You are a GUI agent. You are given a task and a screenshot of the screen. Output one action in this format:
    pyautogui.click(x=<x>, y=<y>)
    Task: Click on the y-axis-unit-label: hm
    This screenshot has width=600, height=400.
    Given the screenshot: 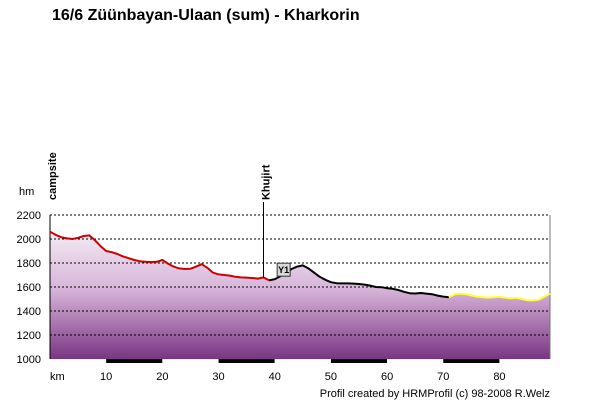 What is the action you would take?
    pyautogui.click(x=26, y=192)
    